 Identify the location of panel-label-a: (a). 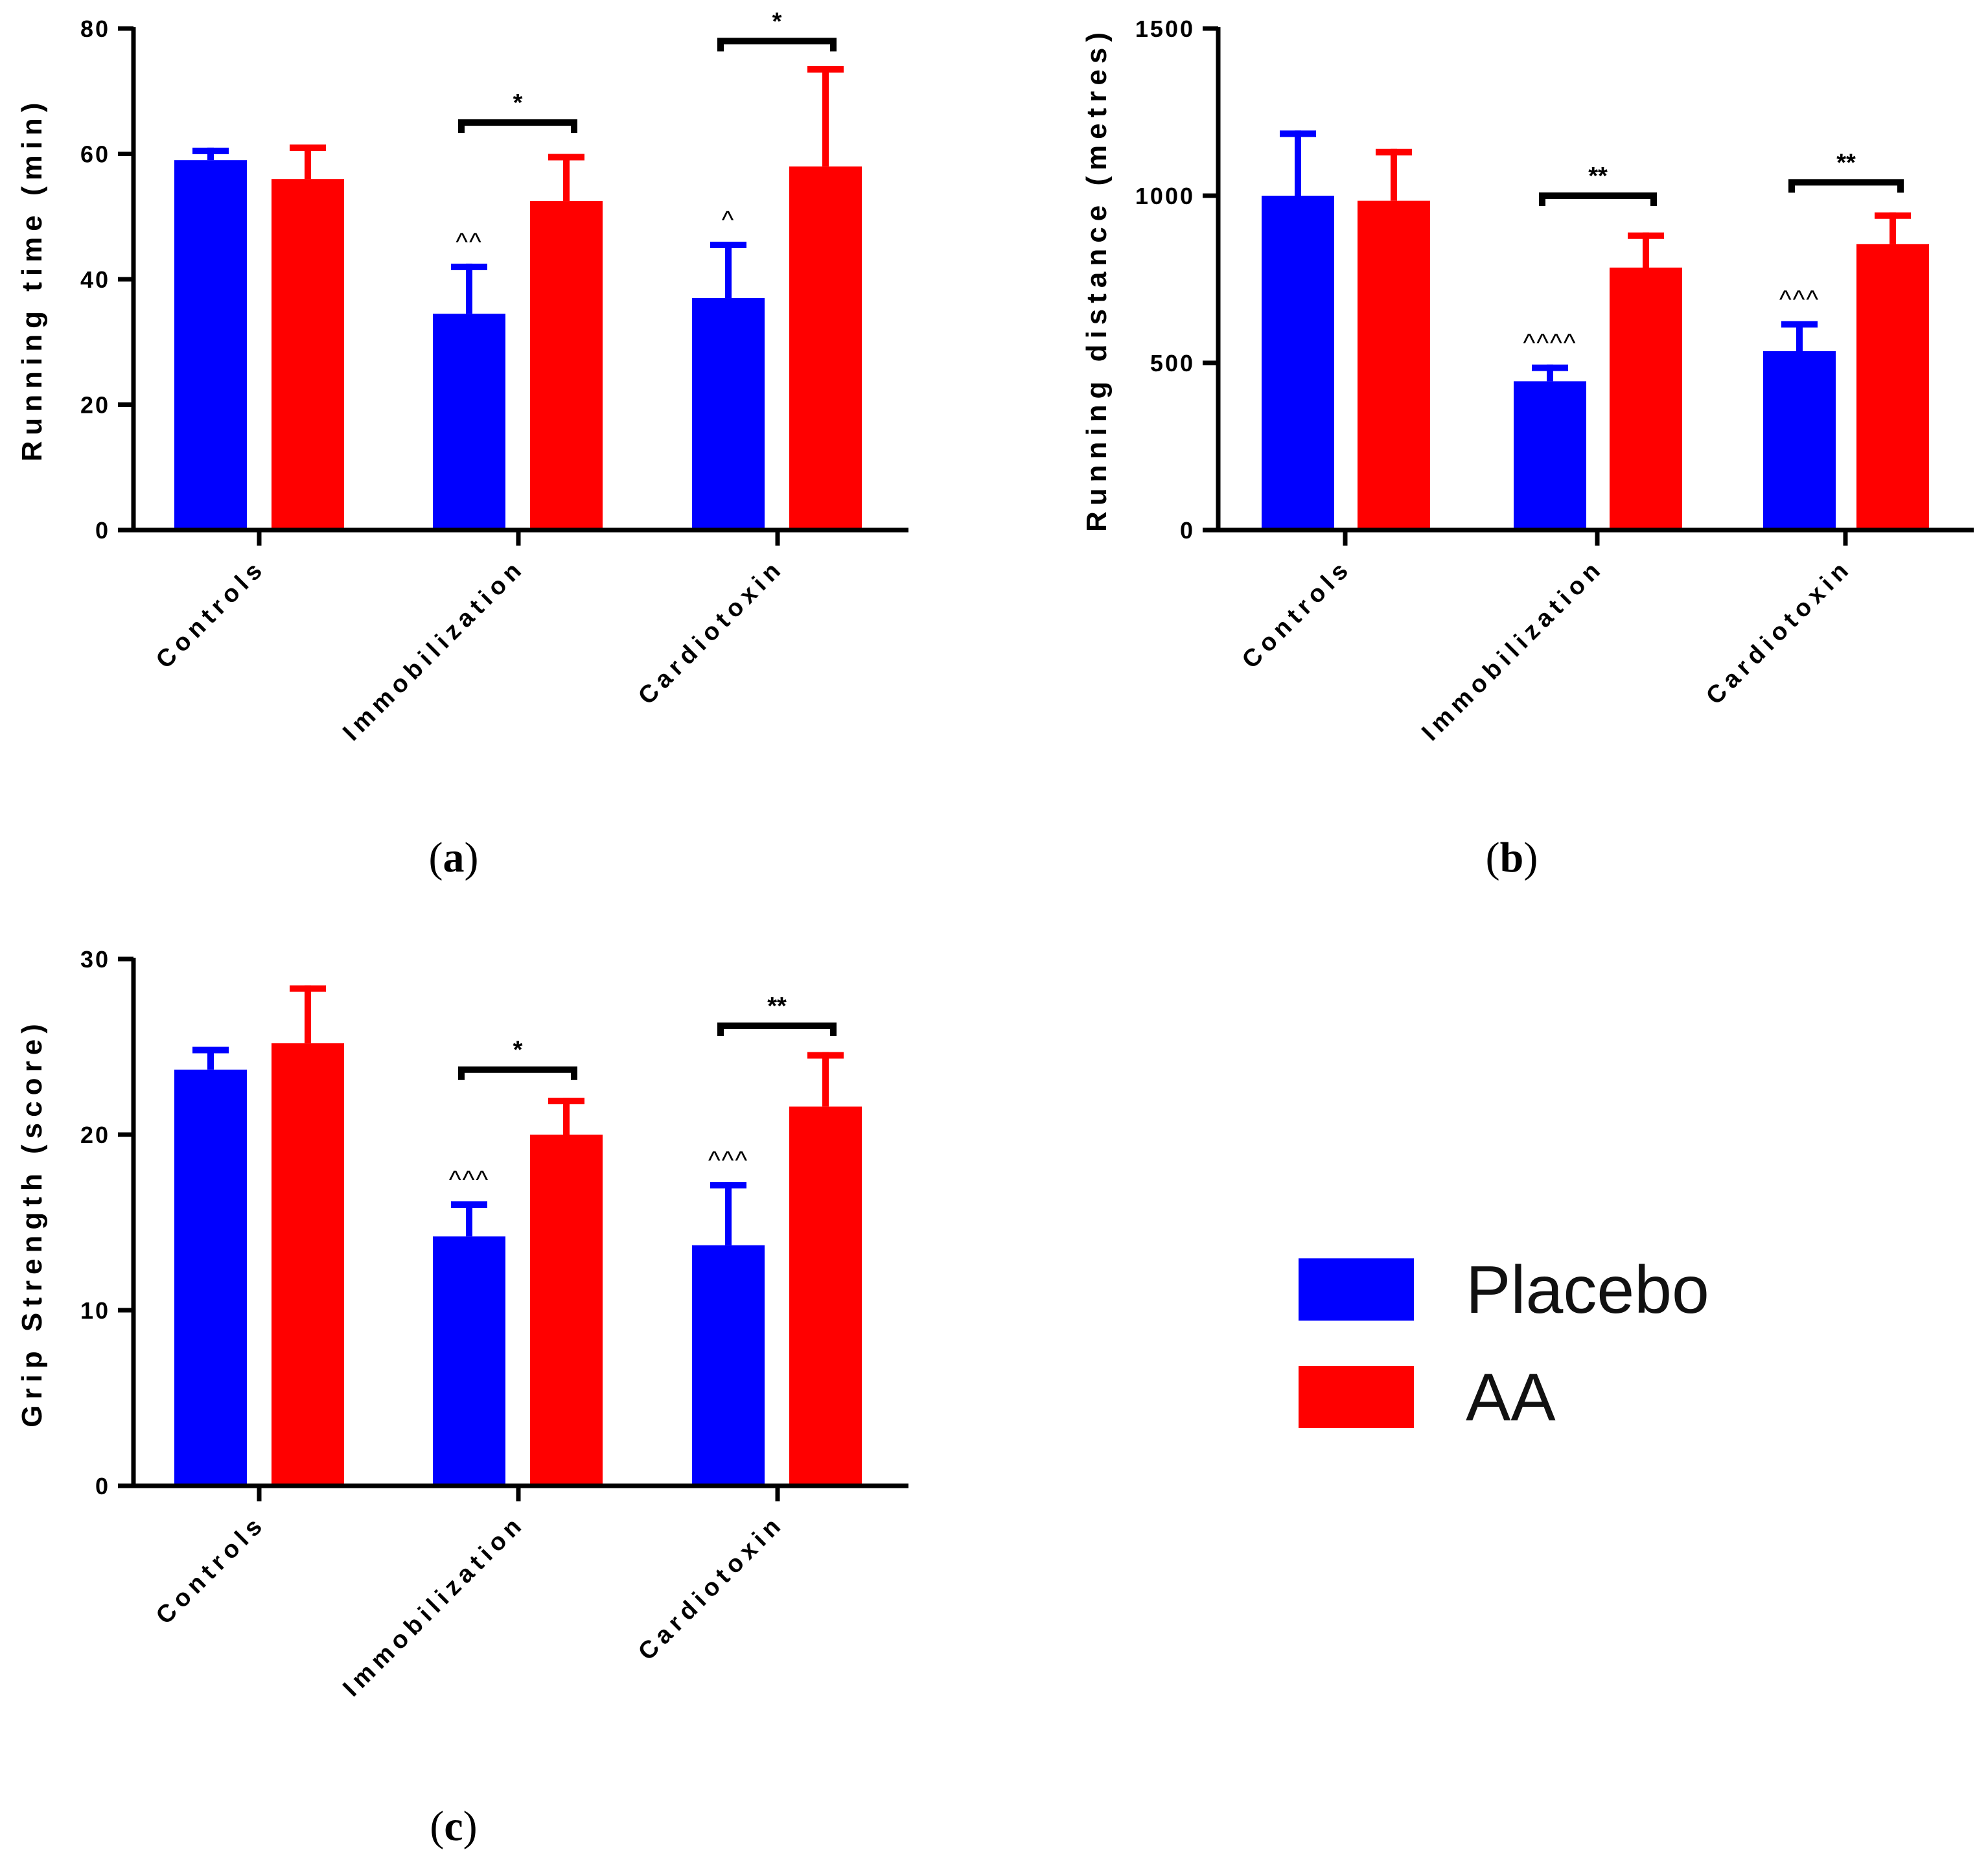
(454, 857).